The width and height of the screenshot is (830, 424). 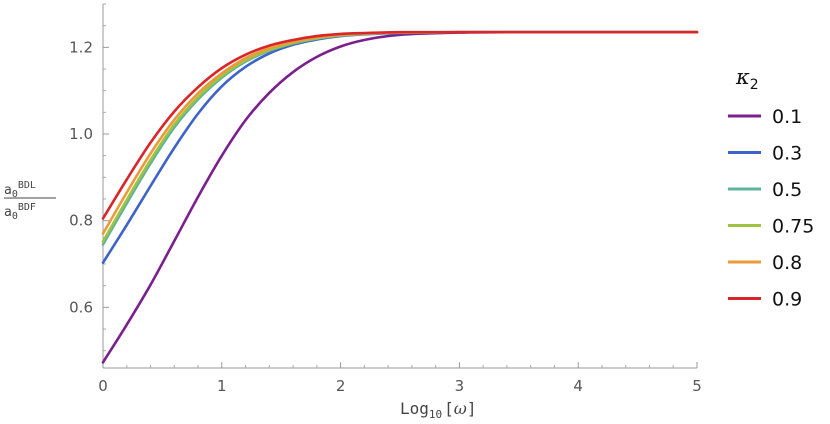 What do you see at coordinates (8, 190) in the screenshot?
I see `y-axis-title-numerator-base: a` at bounding box center [8, 190].